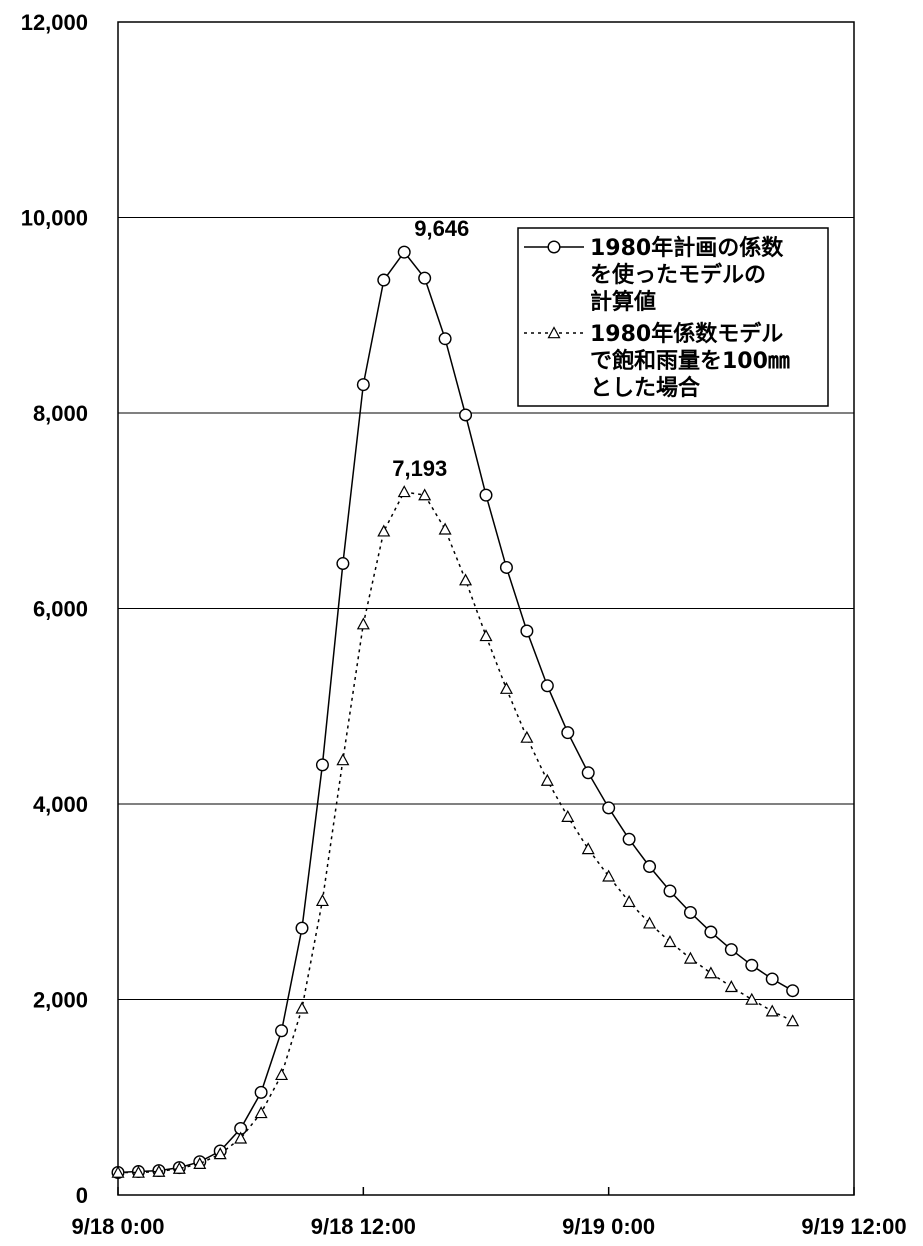  What do you see at coordinates (363, 1226) in the screenshot?
I see `x-tick-label: 9/18 12:00` at bounding box center [363, 1226].